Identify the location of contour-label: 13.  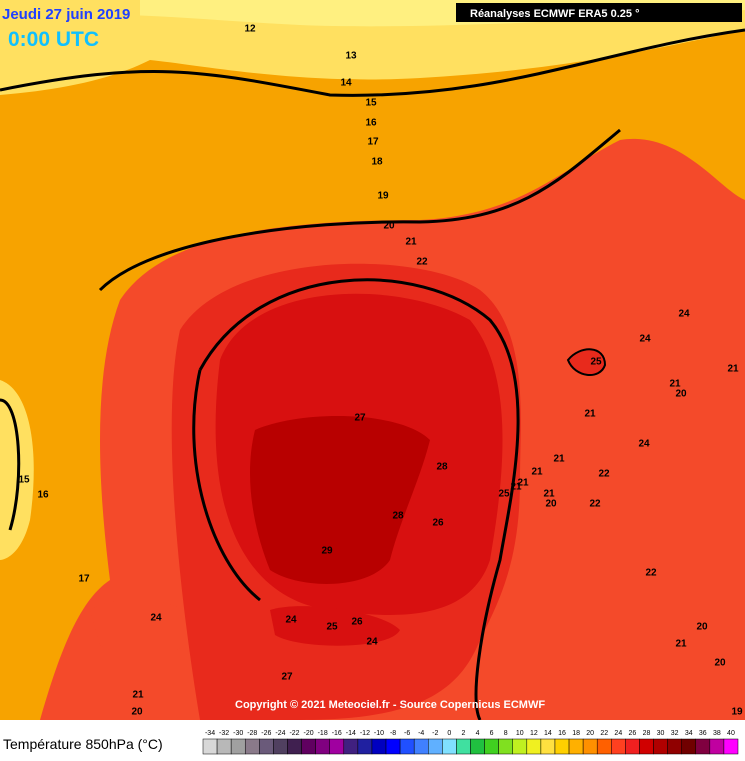
(351, 56).